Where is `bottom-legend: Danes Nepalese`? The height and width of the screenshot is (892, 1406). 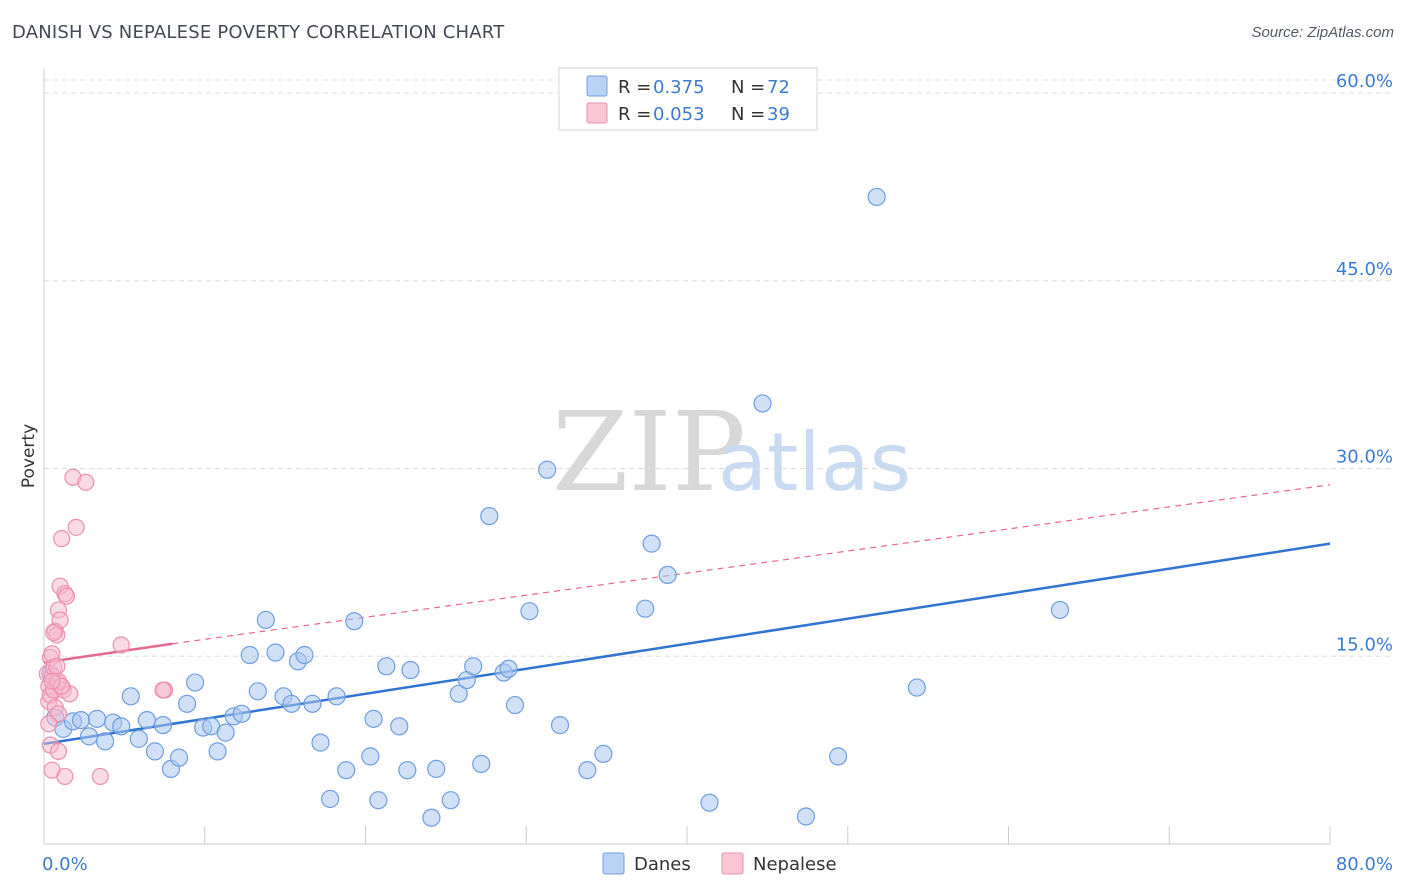 bottom-legend: Danes Nepalese is located at coordinates (719, 863).